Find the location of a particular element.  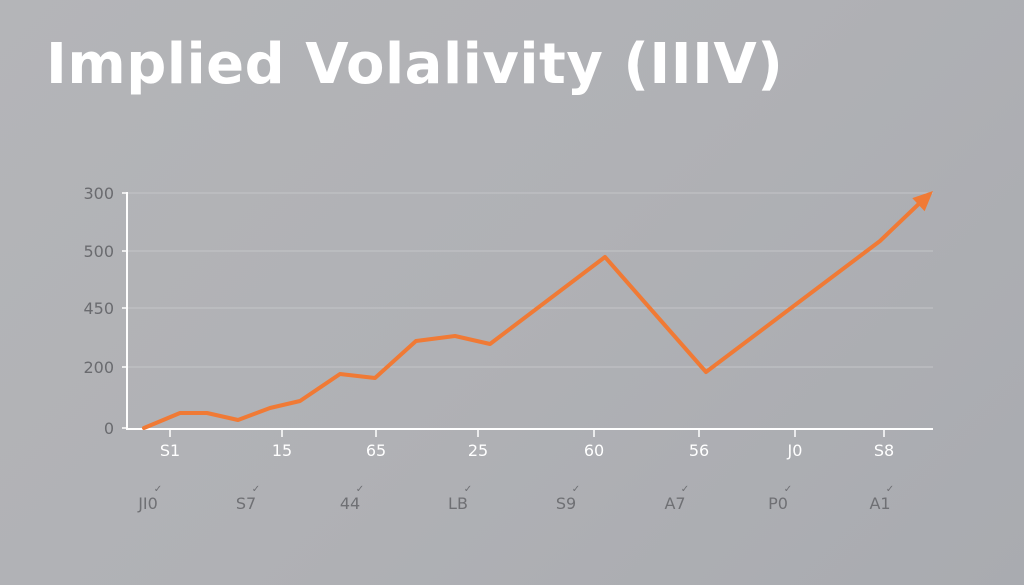

x-sub-label: A1 is located at coordinates (879, 503).